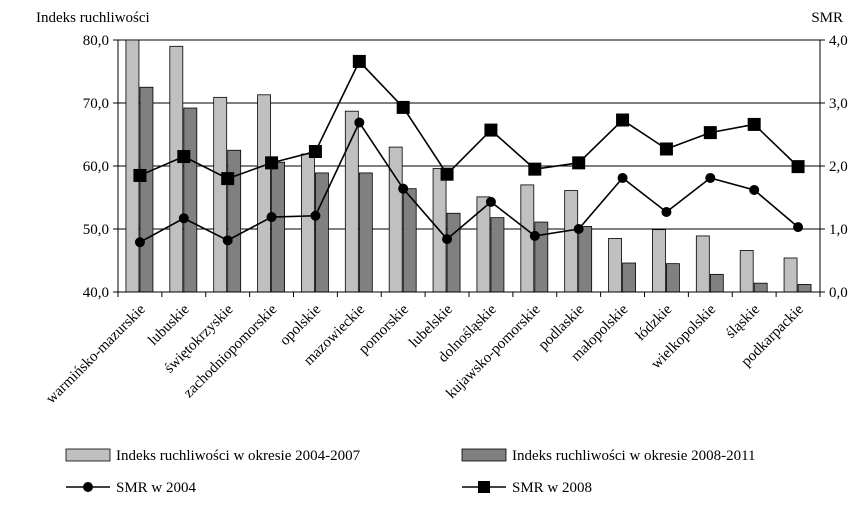  Describe the element at coordinates (838, 41) in the screenshot. I see `right-tick-label: 4,0` at that location.